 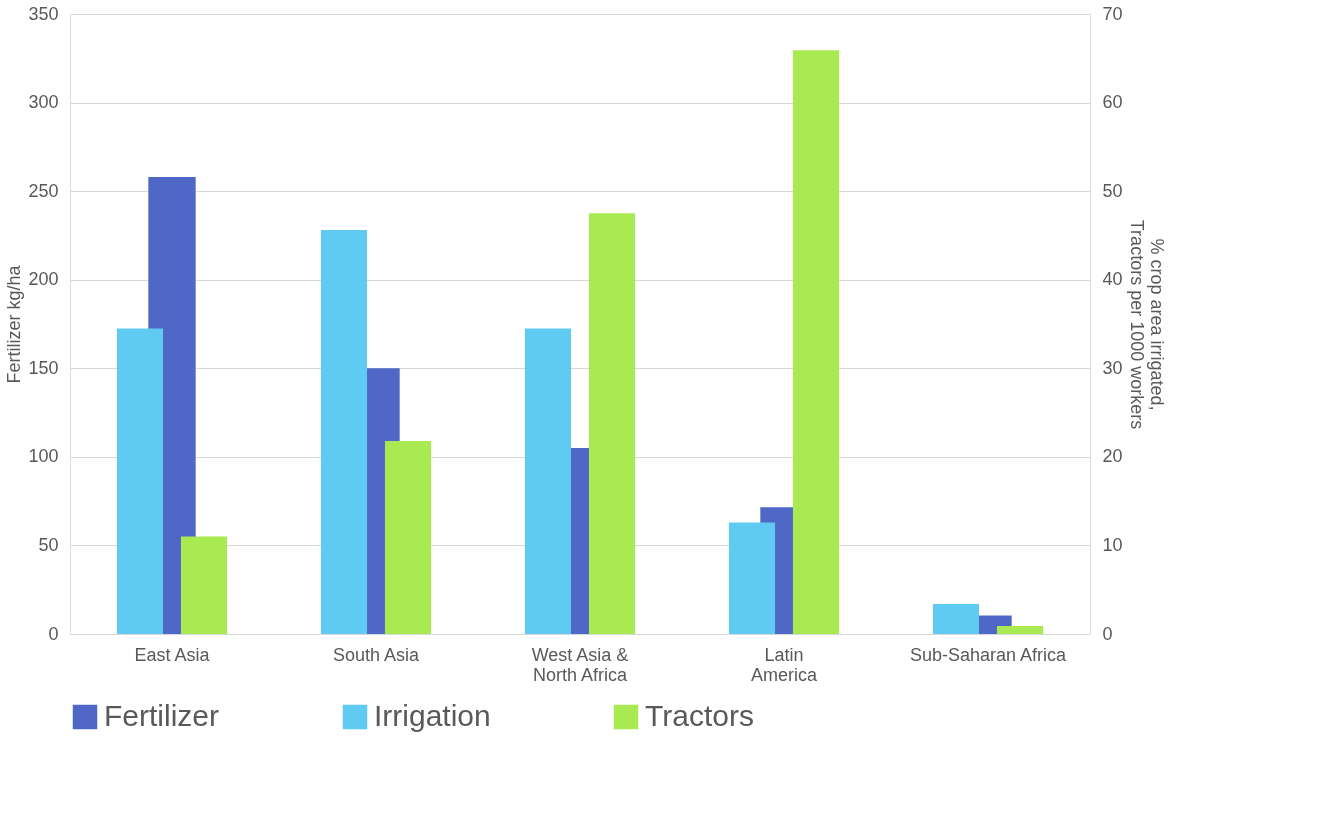 I want to click on y-axis-title: Fertilizer kg/ha, so click(x=14, y=324).